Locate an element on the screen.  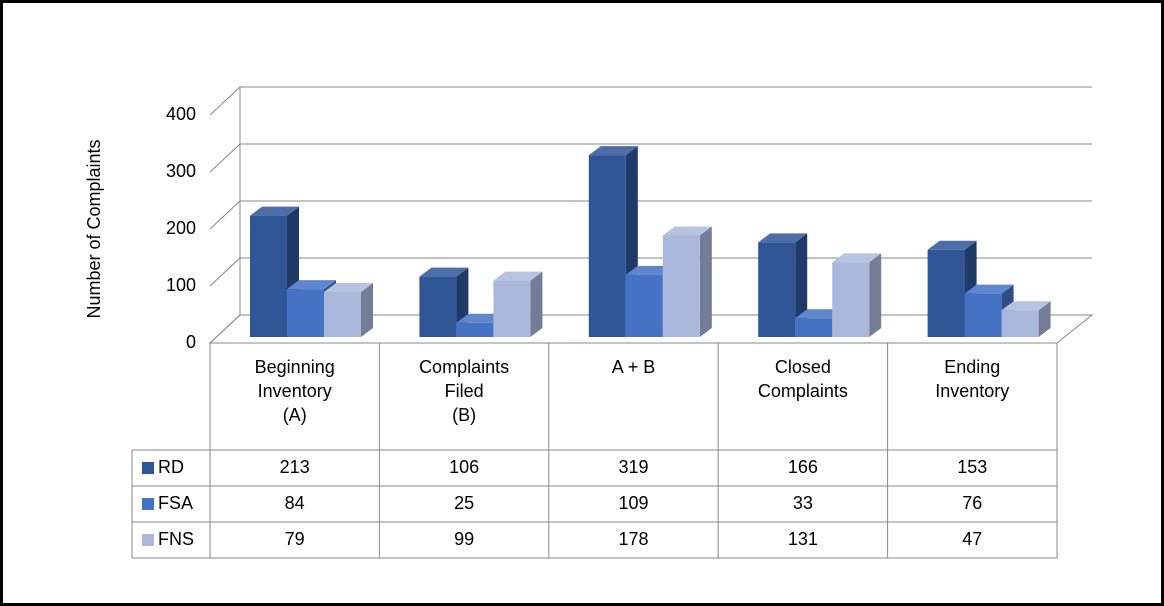
table-value: 213 is located at coordinates (295, 467).